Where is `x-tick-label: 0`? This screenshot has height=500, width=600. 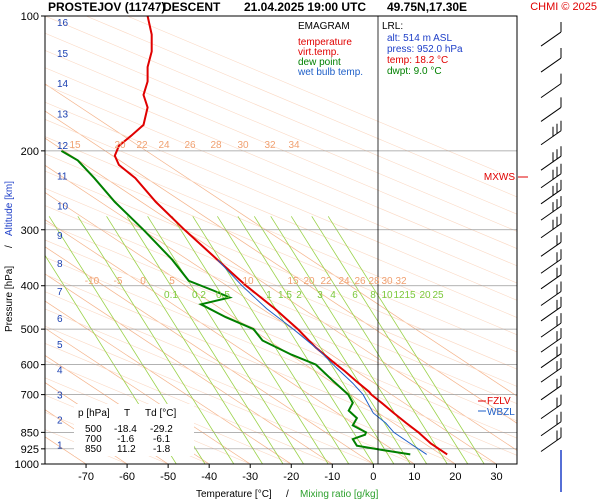 x-tick-label: 0 is located at coordinates (373, 477).